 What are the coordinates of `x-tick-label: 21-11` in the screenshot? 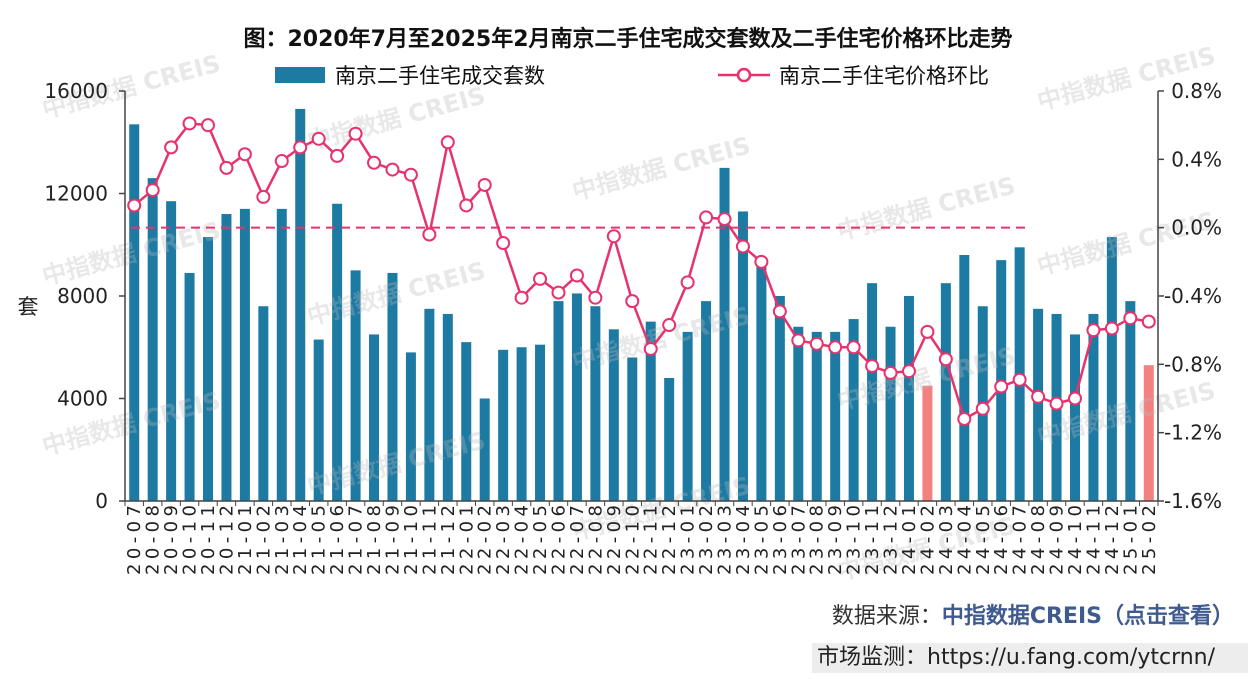 It's located at (429, 540).